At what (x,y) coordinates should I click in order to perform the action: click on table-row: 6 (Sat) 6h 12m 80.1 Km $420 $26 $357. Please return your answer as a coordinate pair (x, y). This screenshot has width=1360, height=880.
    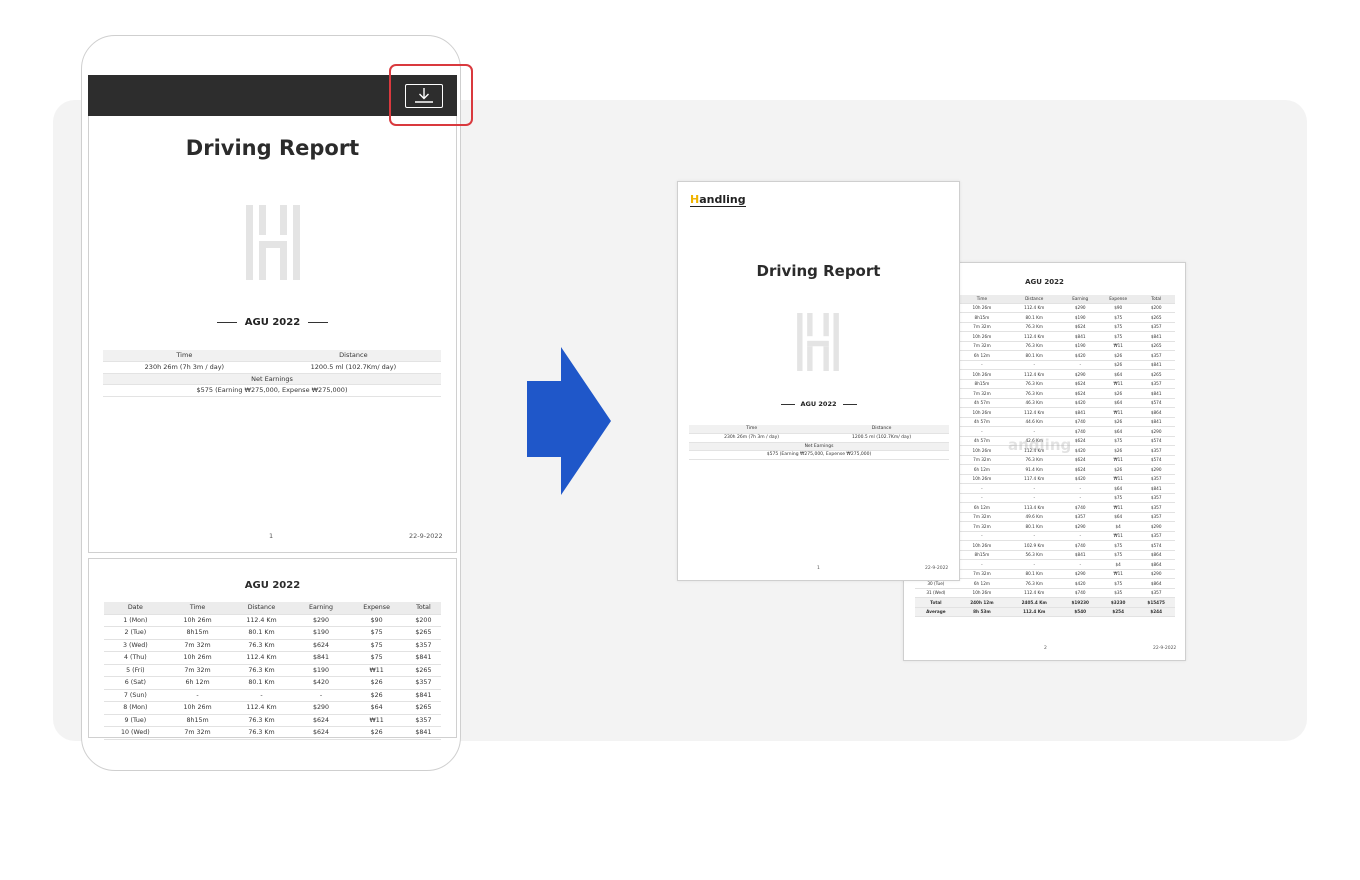
    Looking at the image, I should click on (272, 683).